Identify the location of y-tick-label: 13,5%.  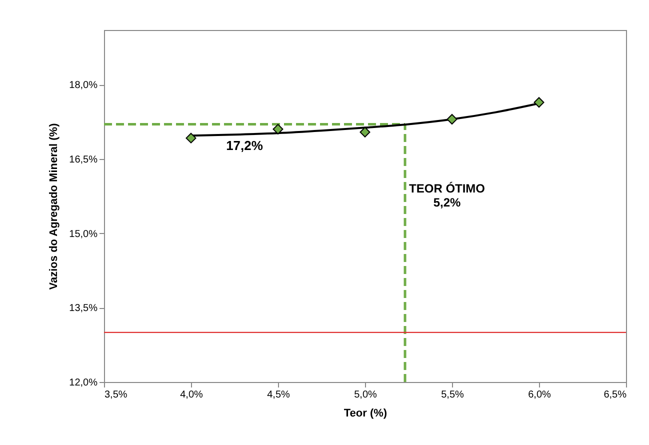
(83, 308).